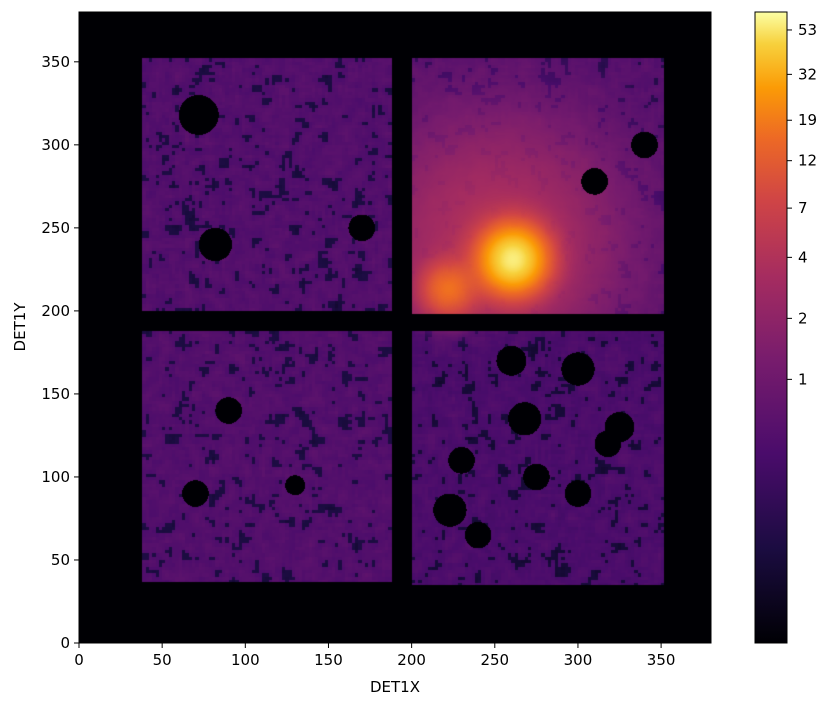 The height and width of the screenshot is (707, 831). What do you see at coordinates (395, 687) in the screenshot?
I see `x-axis-label: DET1X` at bounding box center [395, 687].